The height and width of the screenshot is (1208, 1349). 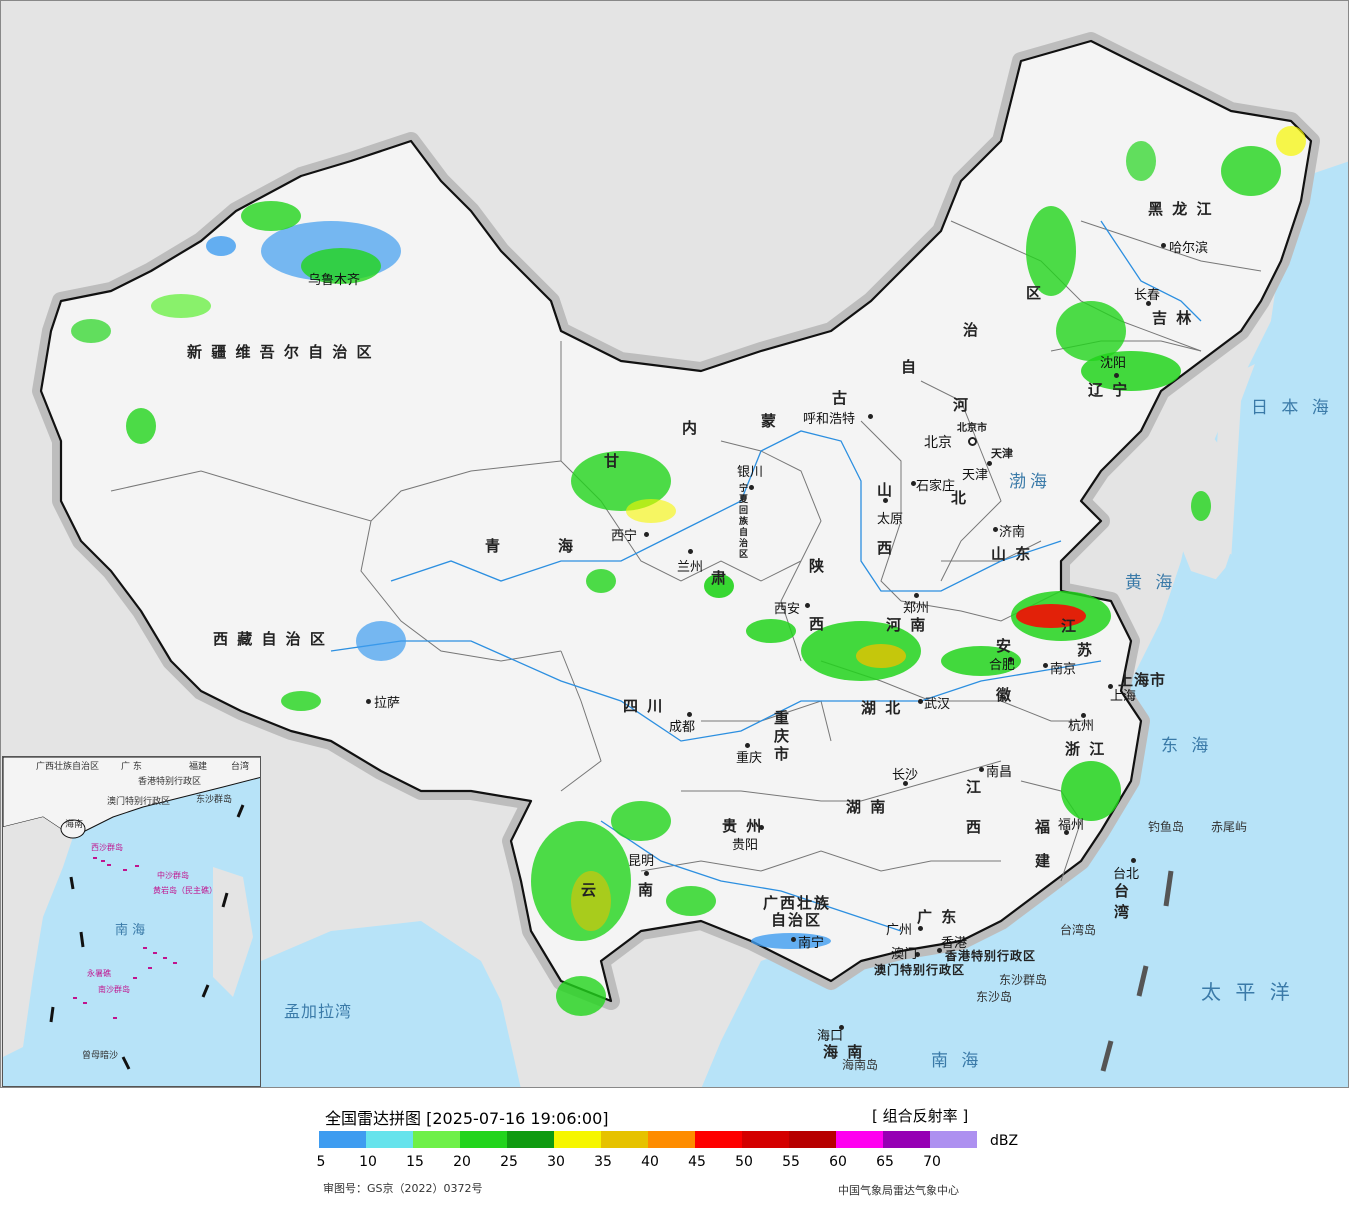 I want to click on city-fuzhou: 福州, so click(x=1071, y=825).